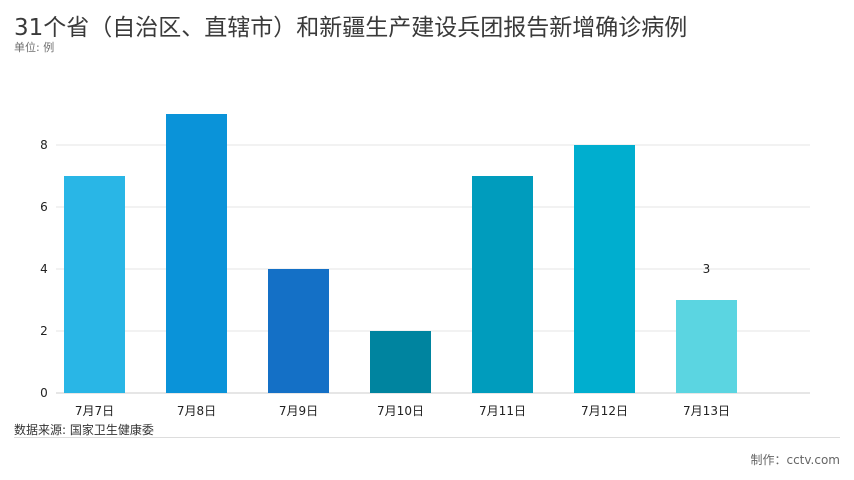 This screenshot has height=480, width=854. I want to click on chart-title: 31个省（自治区、直辖市）和新疆生产建设兵团报告新增确诊病例, so click(351, 28).